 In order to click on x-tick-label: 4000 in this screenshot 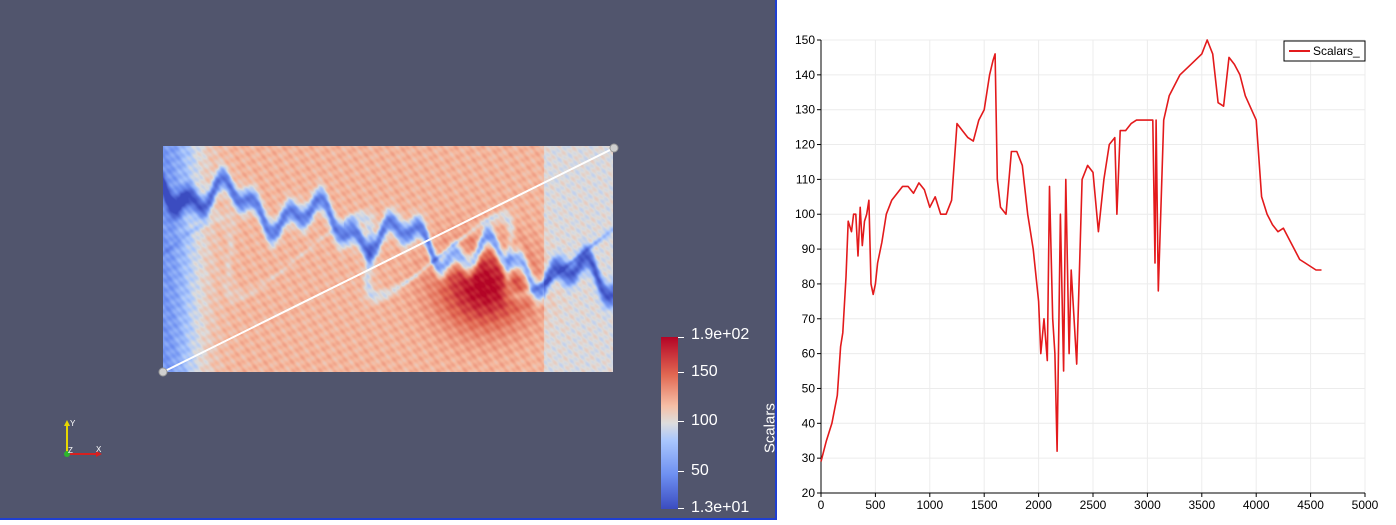, I will do `click(1256, 505)`.